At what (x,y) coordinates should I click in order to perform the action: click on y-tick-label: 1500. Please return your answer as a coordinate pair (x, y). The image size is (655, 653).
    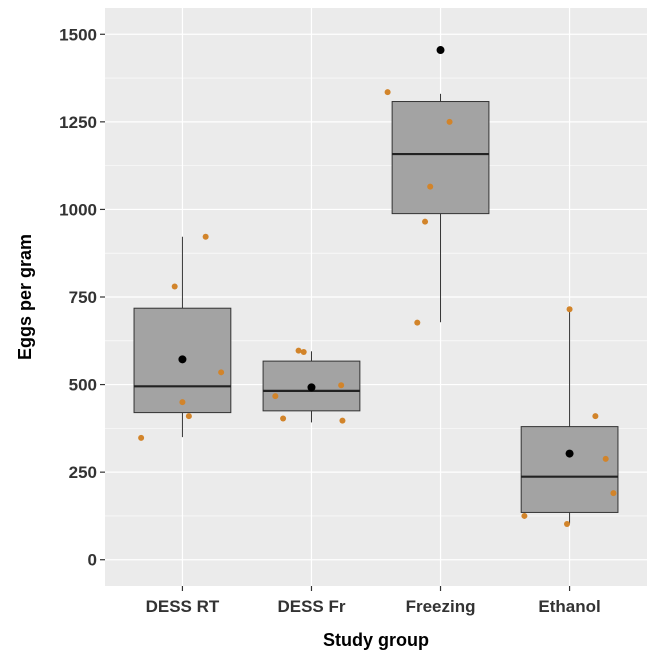
    Looking at the image, I should click on (78, 34).